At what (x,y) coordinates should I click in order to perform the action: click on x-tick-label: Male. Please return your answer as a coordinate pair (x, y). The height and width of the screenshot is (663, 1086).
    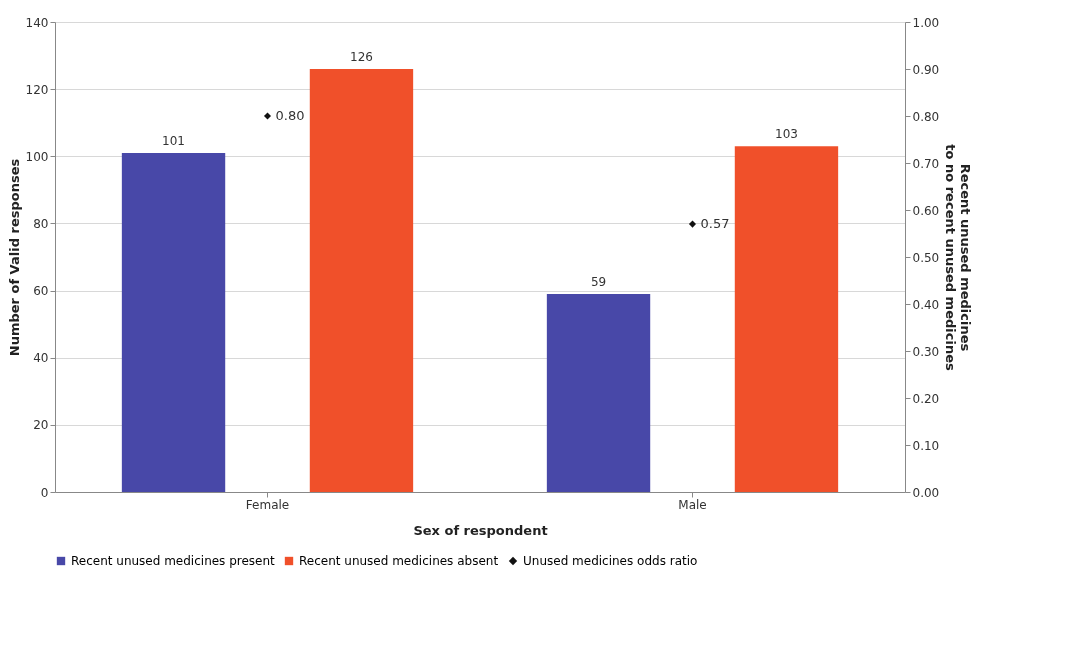
    Looking at the image, I should click on (692, 504).